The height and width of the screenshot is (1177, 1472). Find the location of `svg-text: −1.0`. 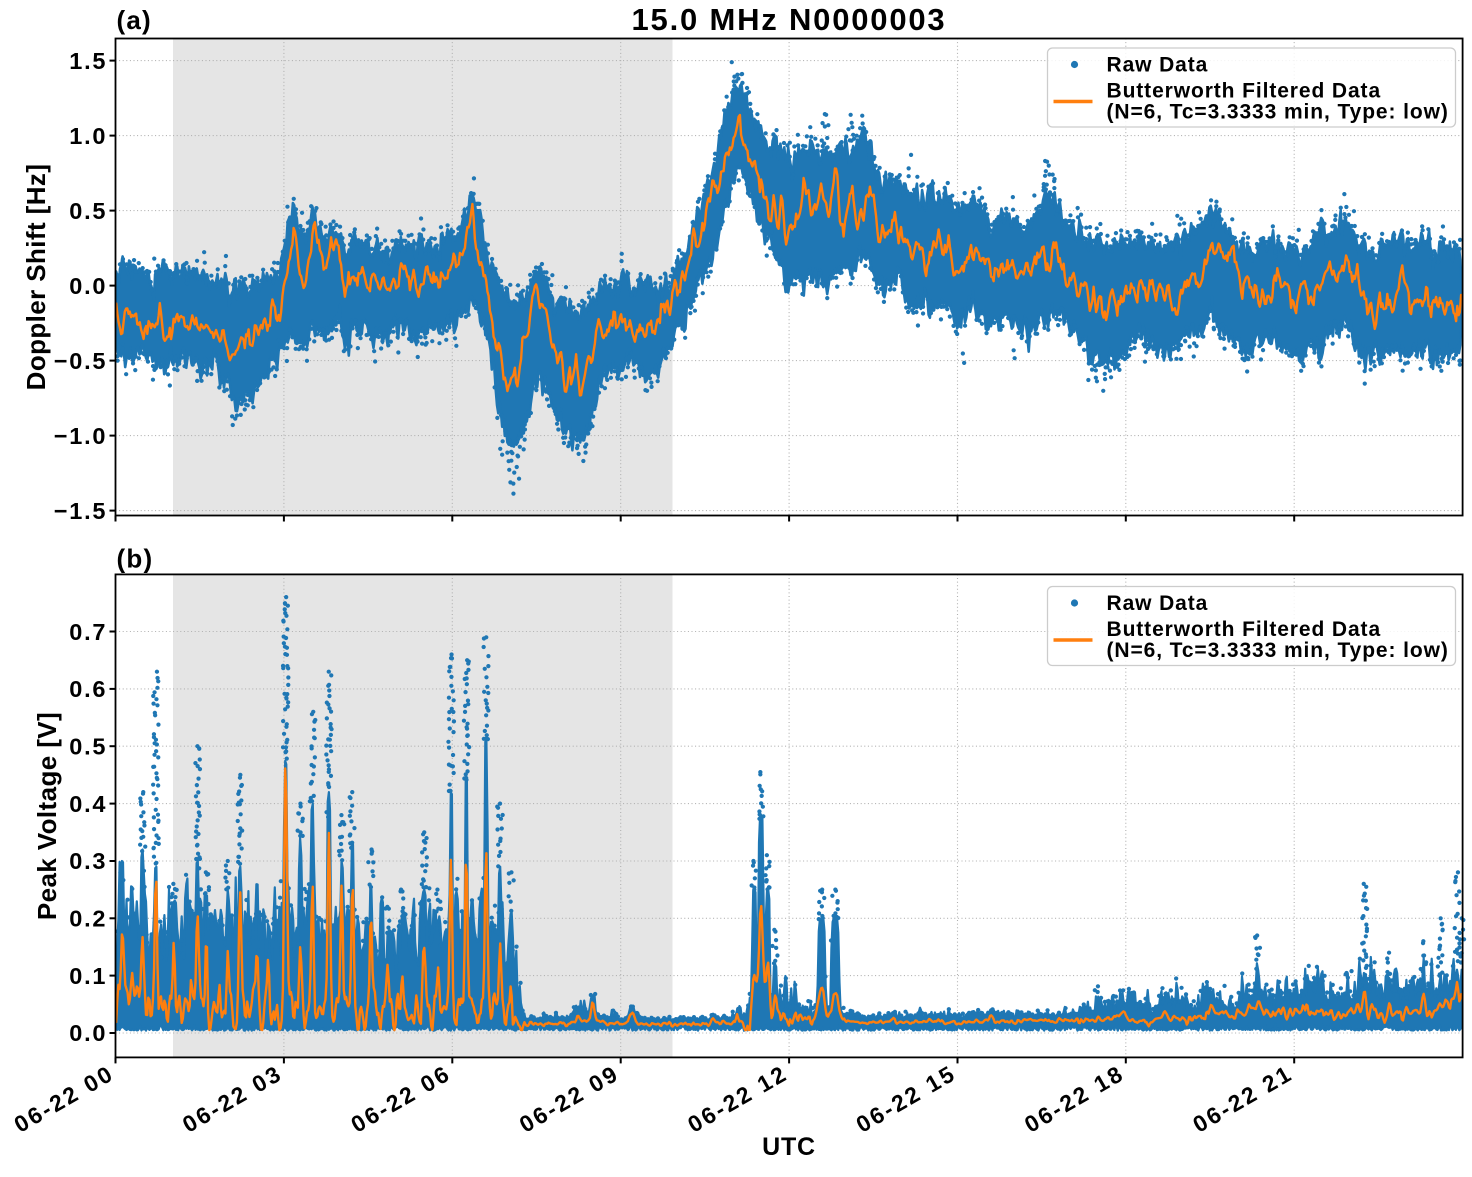

svg-text: −1.0 is located at coordinates (81, 436).